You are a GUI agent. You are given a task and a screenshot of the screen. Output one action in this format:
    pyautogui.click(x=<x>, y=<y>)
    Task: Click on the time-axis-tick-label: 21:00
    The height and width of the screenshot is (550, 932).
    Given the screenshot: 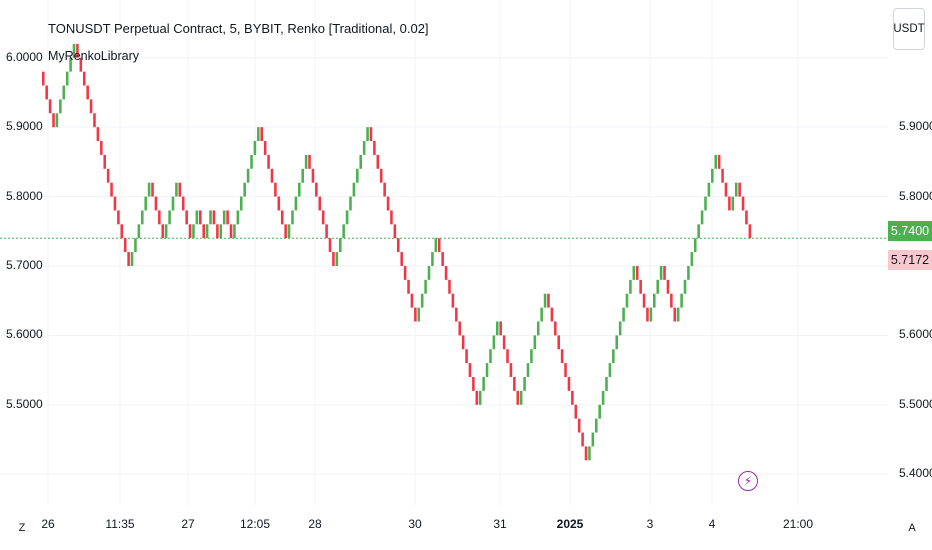 What is the action you would take?
    pyautogui.click(x=798, y=524)
    